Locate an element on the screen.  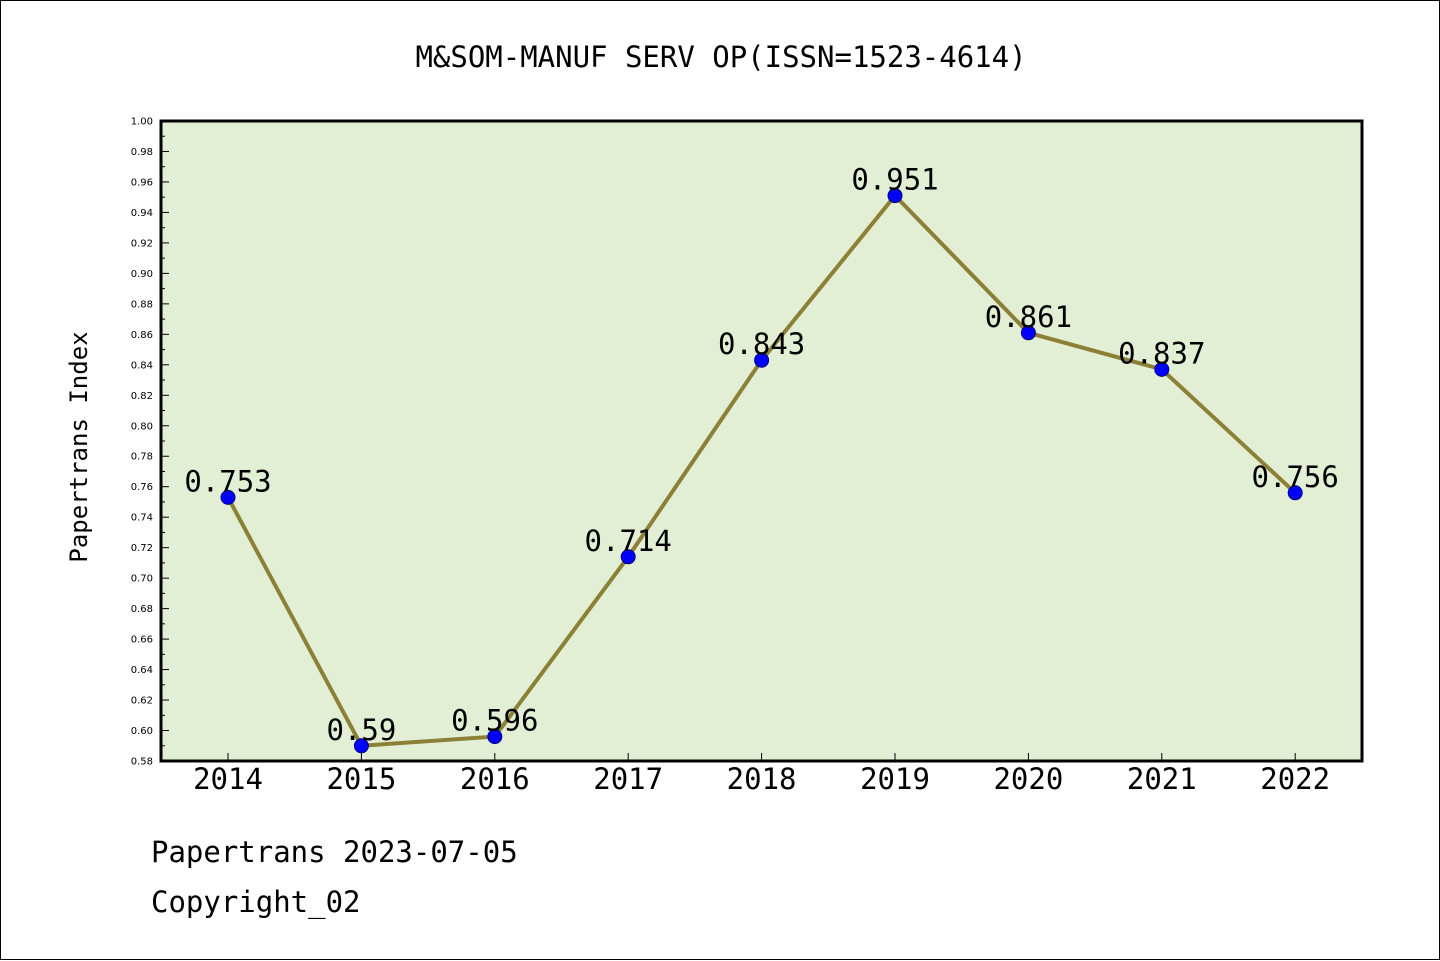
y-tick-label: 0.60 is located at coordinates (142, 731).